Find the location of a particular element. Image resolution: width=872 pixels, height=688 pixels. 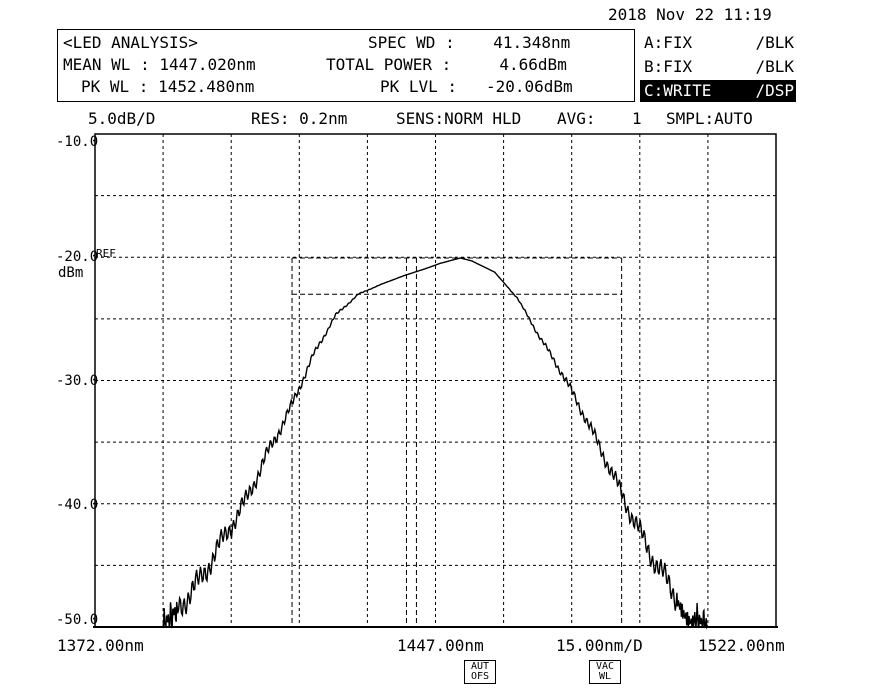

badge-line: AUT is located at coordinates (480, 666).